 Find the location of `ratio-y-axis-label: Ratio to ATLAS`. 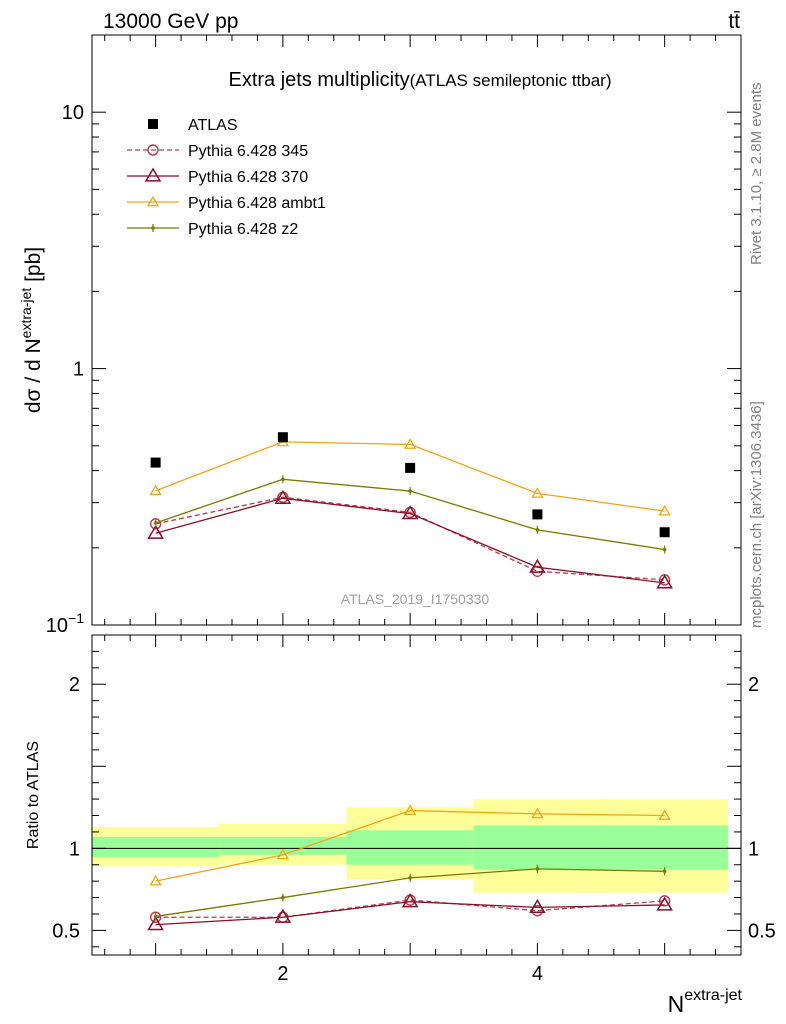

ratio-y-axis-label: Ratio to ATLAS is located at coordinates (33, 795).